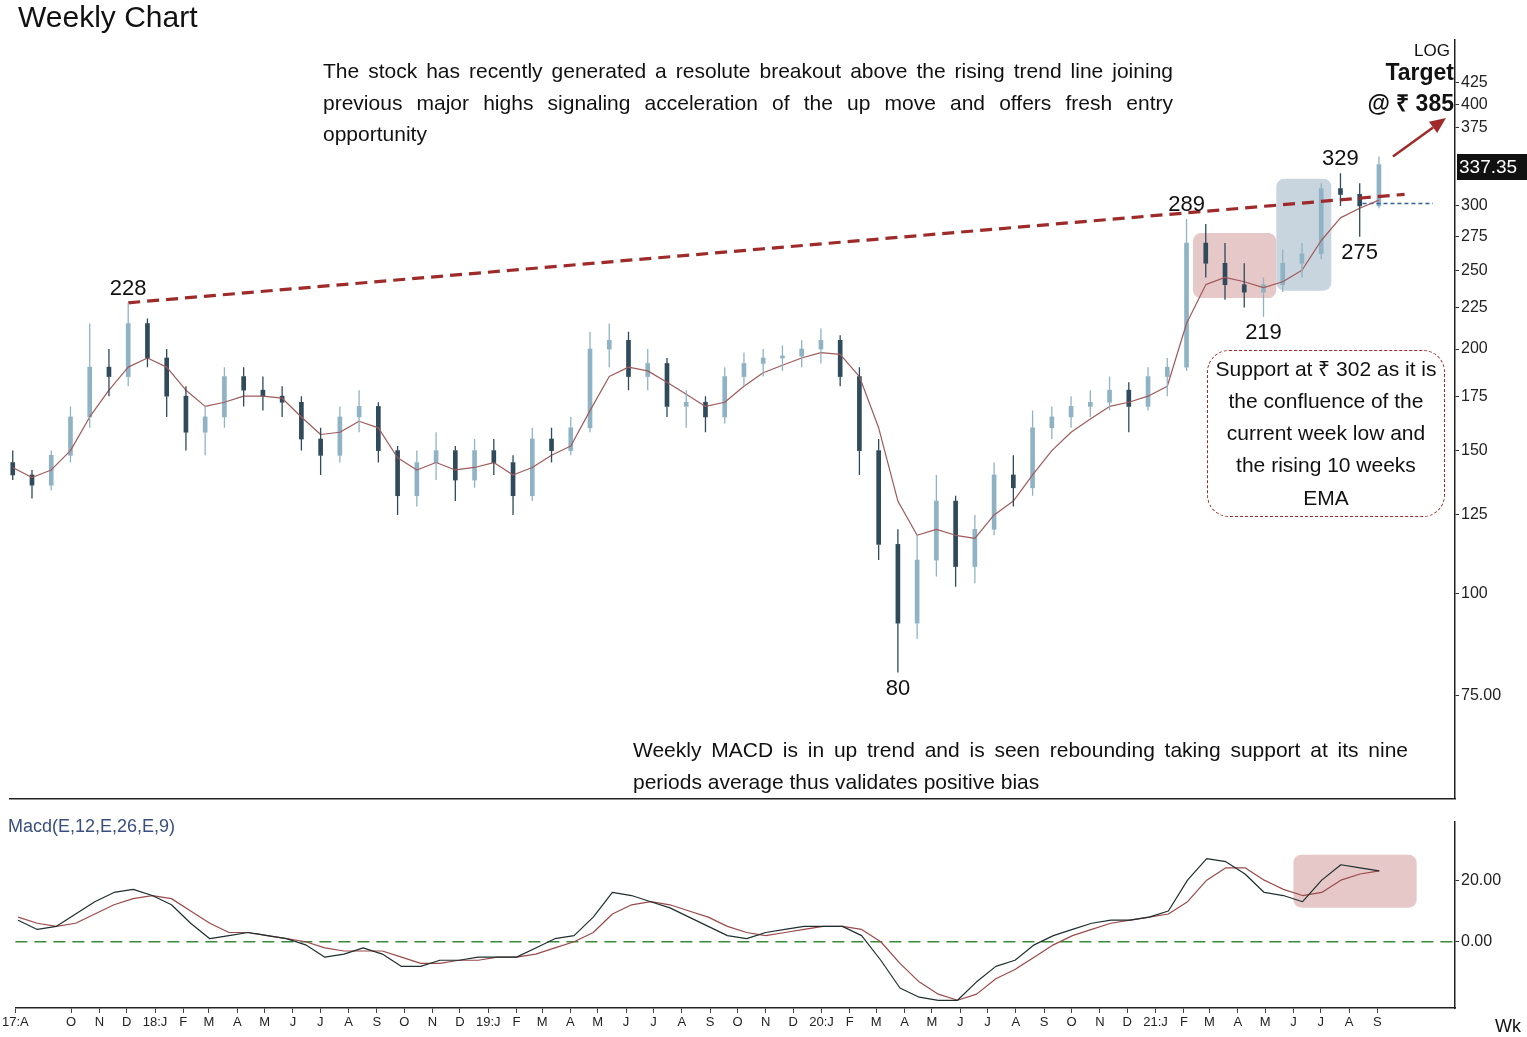 This screenshot has height=1037, width=1527. What do you see at coordinates (1474, 449) in the screenshot?
I see `y-tick-label: 150` at bounding box center [1474, 449].